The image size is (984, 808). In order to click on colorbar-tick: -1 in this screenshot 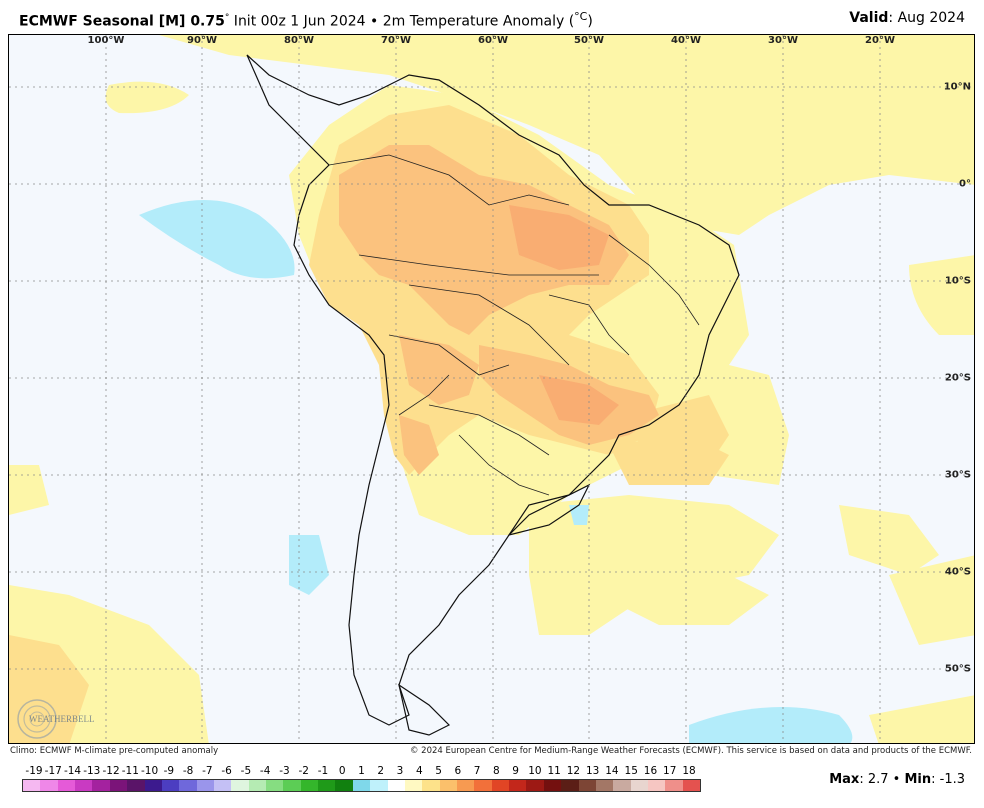, I will do `click(323, 771)`.